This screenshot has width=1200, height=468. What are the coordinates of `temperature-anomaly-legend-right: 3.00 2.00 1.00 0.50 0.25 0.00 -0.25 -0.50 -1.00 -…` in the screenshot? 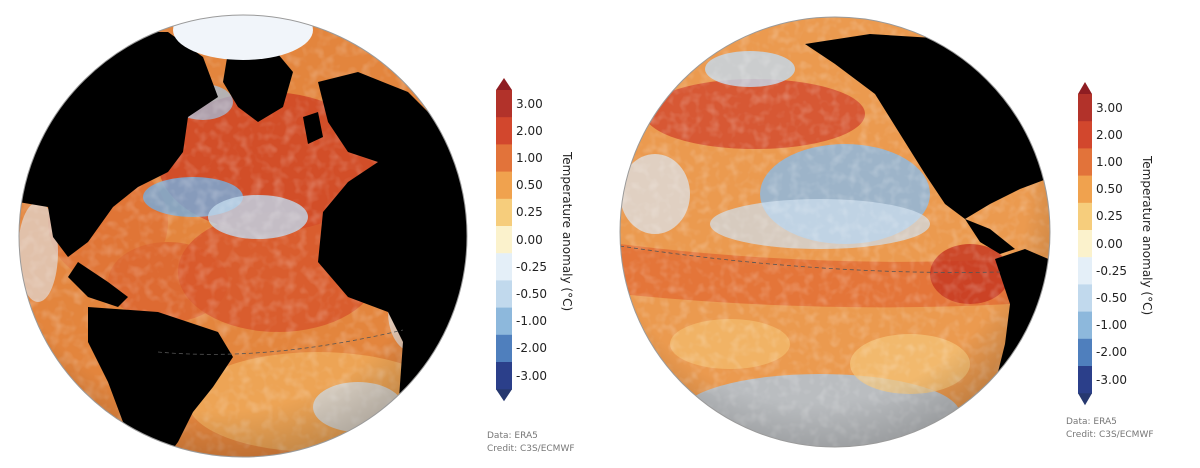 It's located at (1133, 244).